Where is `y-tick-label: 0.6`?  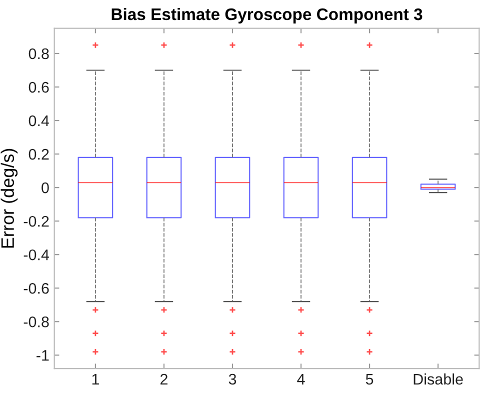
y-tick-label: 0.6 is located at coordinates (38, 87).